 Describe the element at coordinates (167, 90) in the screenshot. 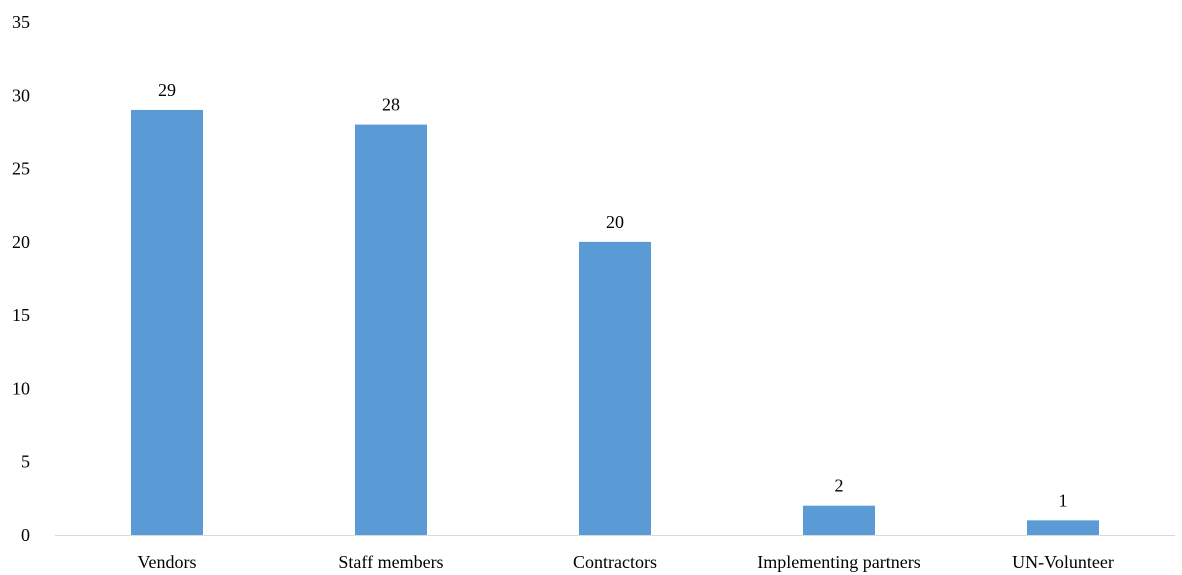

I see `data-label: 29` at that location.